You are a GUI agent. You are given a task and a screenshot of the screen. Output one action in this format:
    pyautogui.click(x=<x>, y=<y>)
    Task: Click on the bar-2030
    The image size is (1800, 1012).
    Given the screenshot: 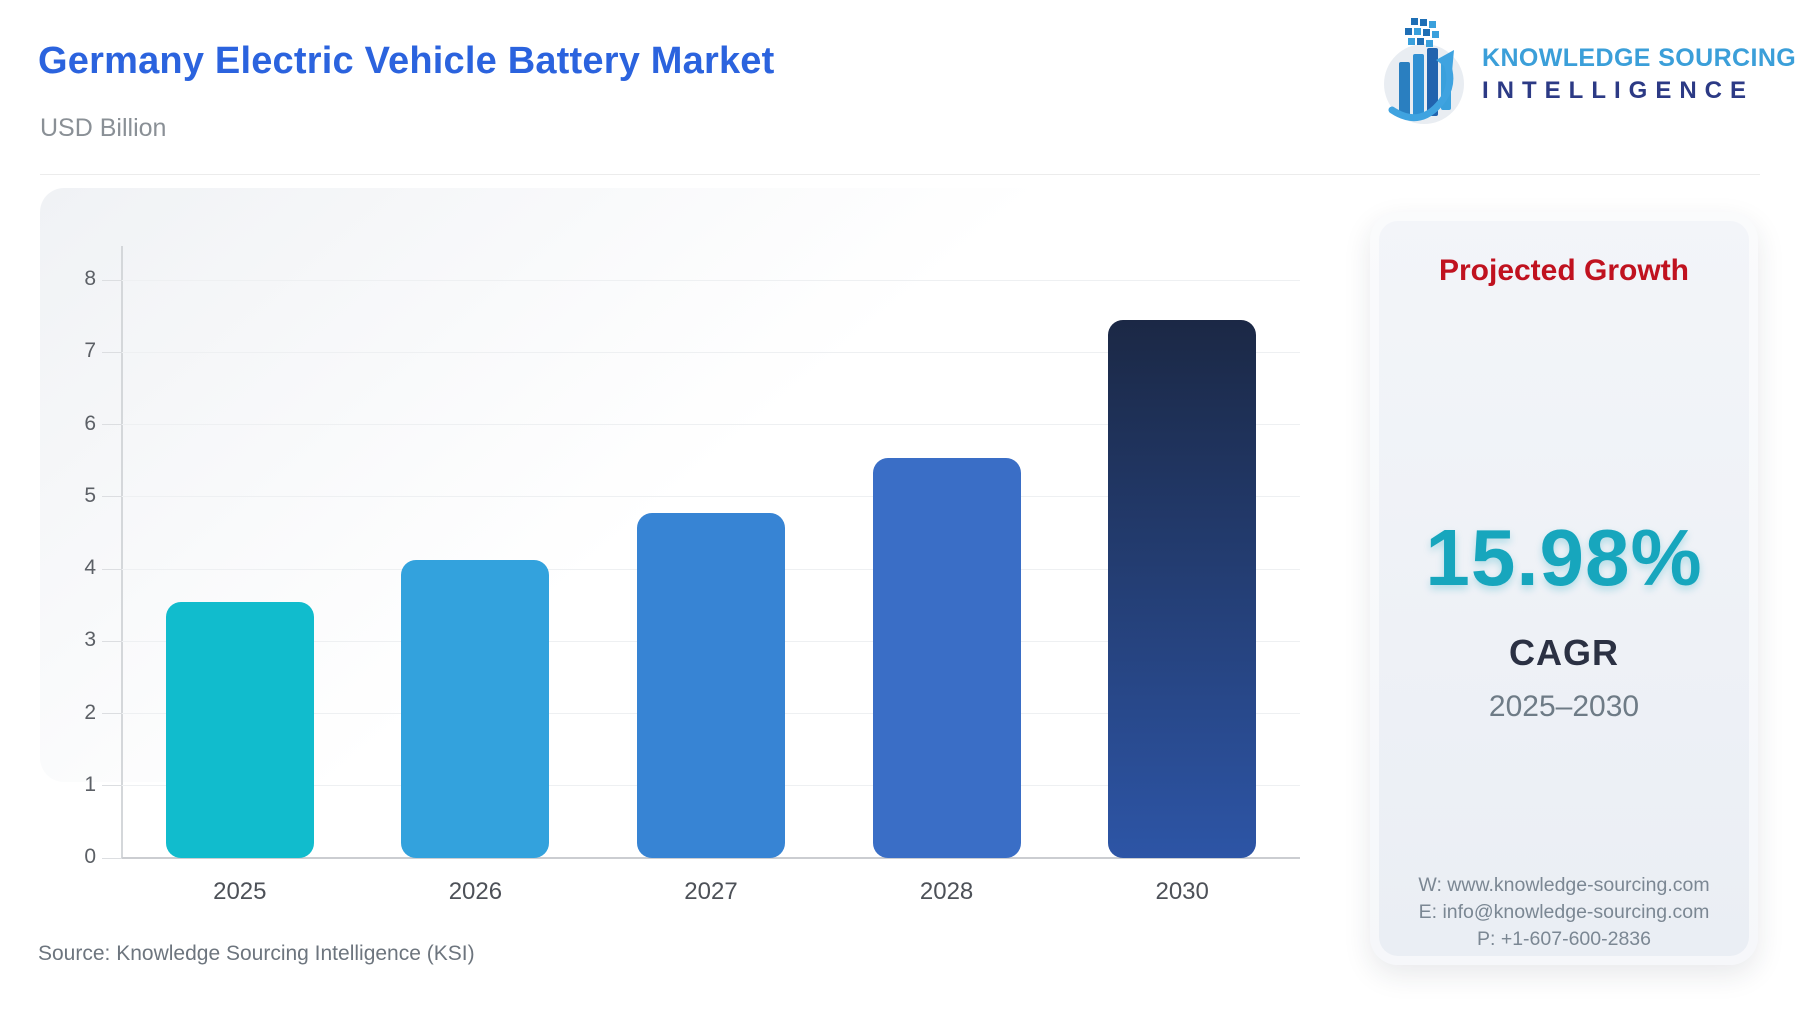 What is the action you would take?
    pyautogui.click(x=1182, y=588)
    